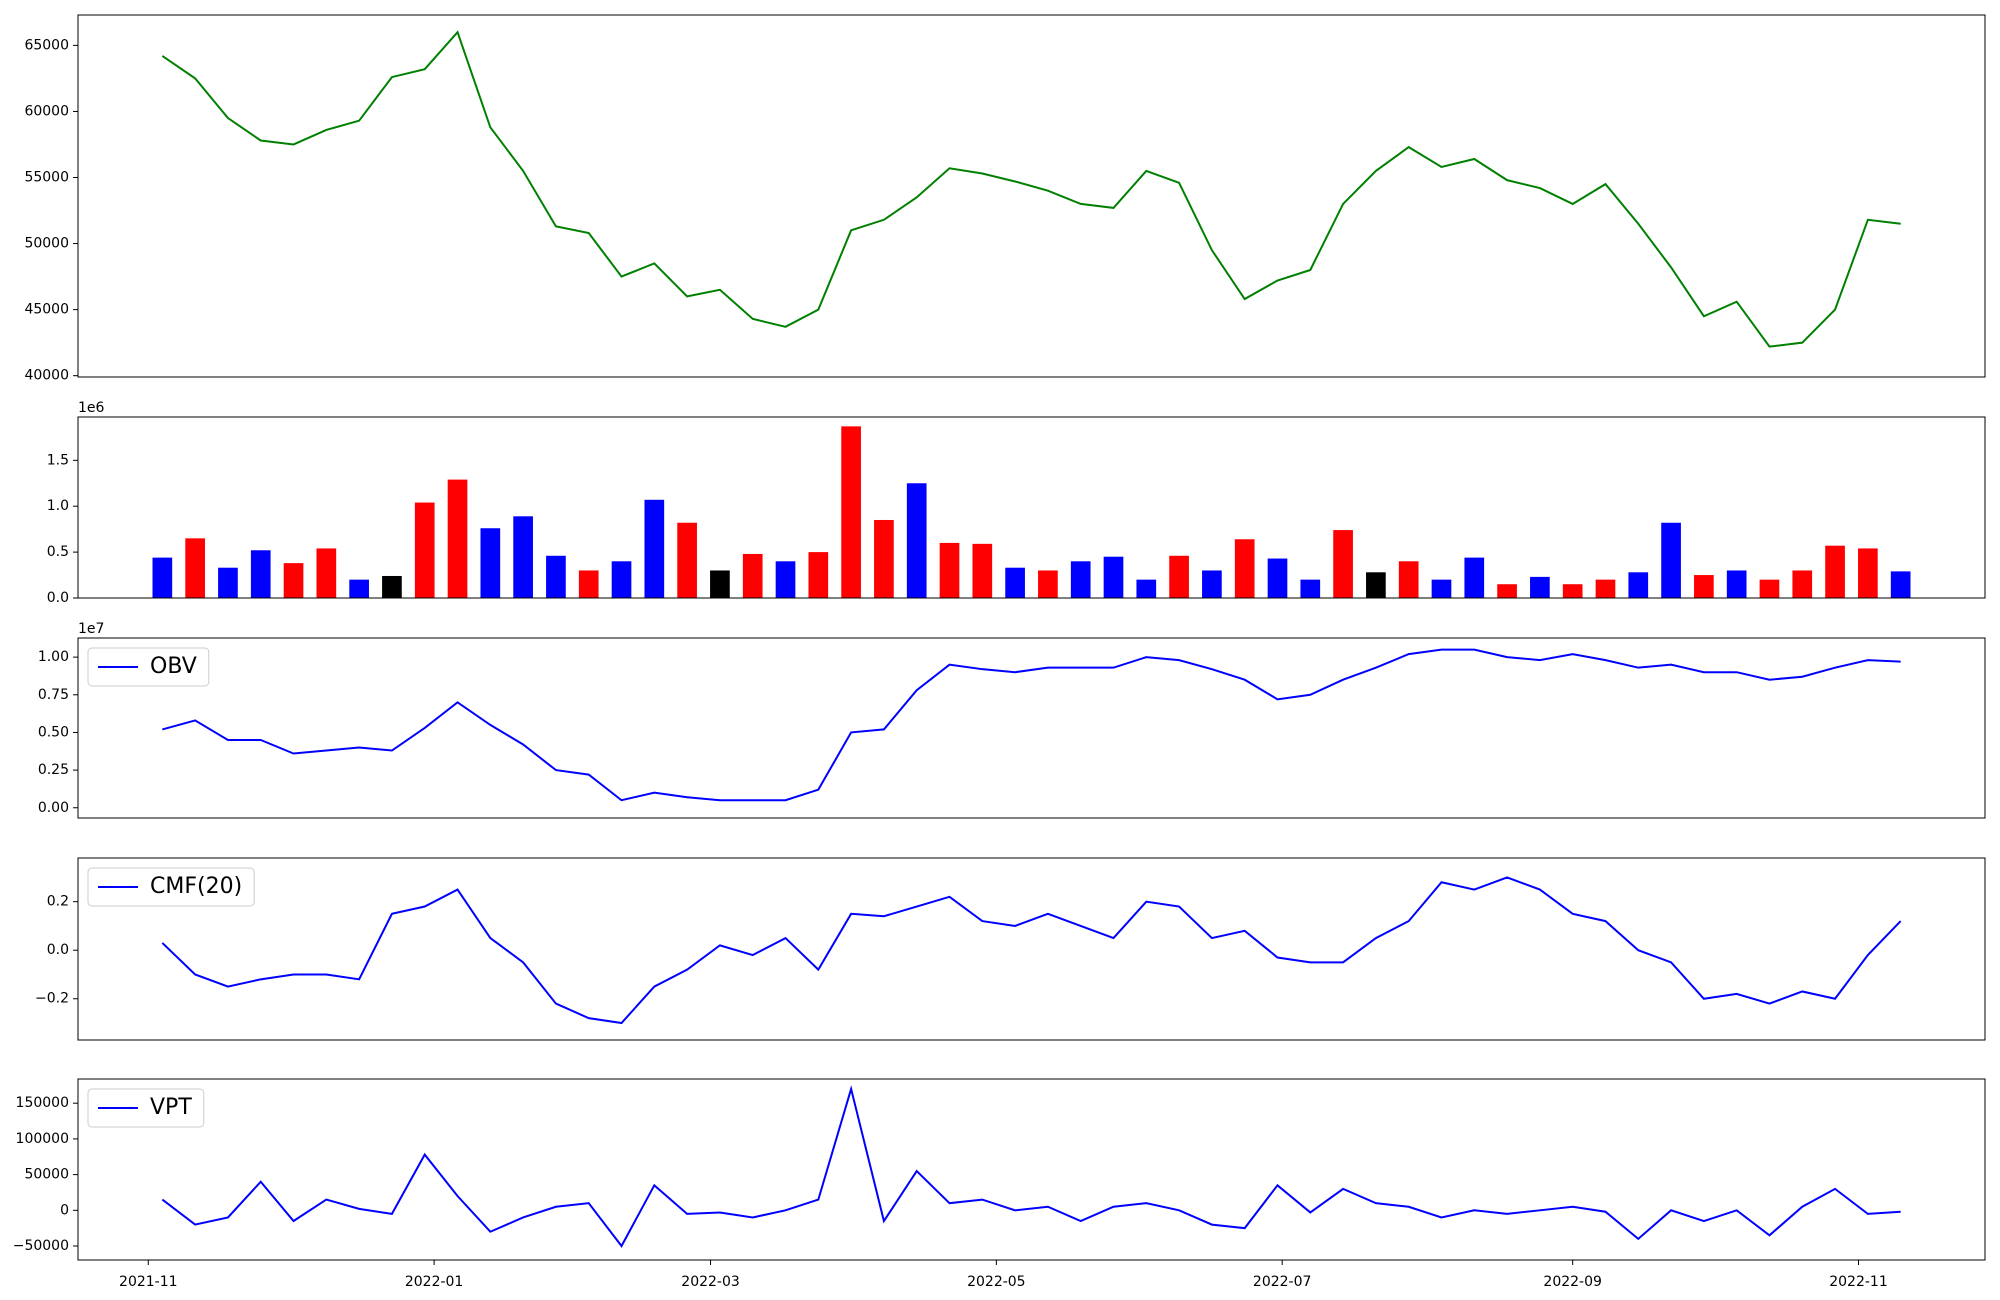  I want to click on legend-label: OBV, so click(173, 666).